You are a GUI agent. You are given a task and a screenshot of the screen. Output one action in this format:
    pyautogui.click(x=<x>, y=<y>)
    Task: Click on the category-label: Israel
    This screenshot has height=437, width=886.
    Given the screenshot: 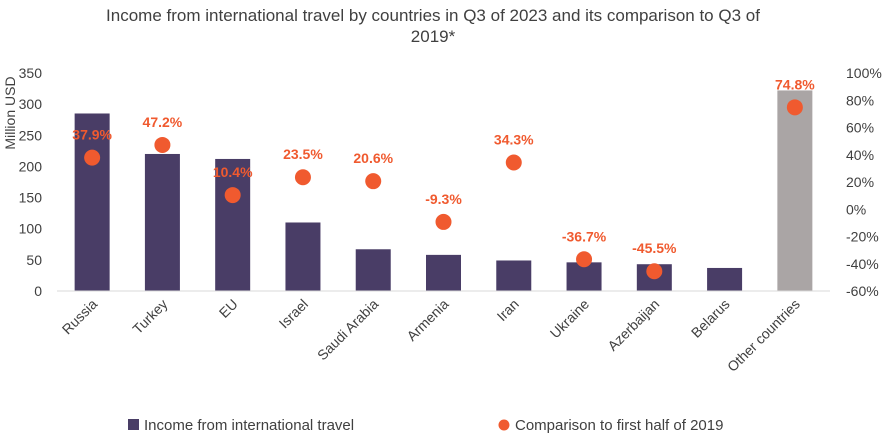 What is the action you would take?
    pyautogui.click(x=294, y=314)
    